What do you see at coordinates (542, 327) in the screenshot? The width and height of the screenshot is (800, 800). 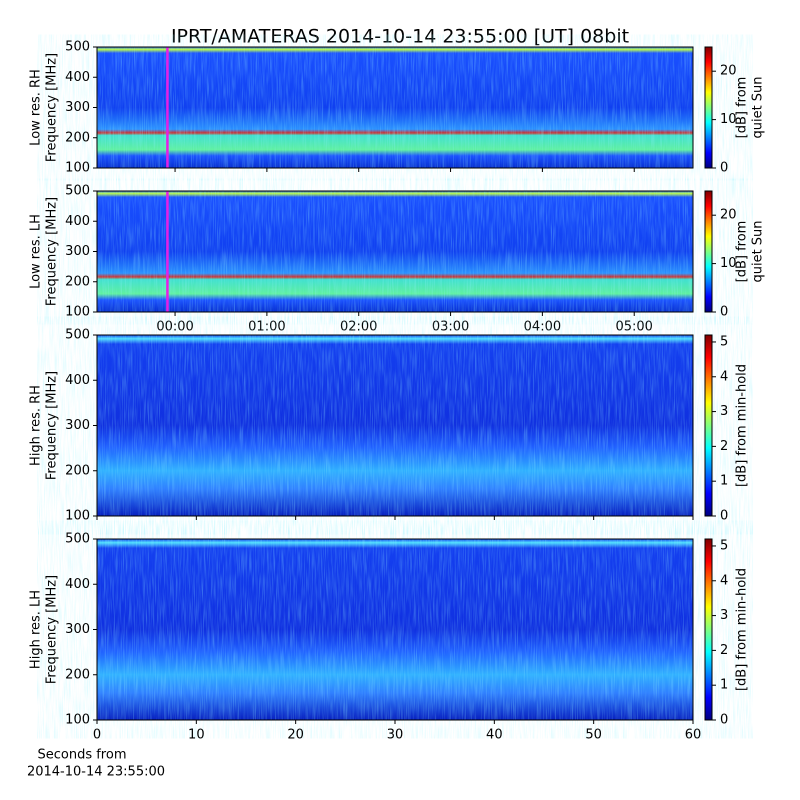 I see `x-tick-label: 04:00` at bounding box center [542, 327].